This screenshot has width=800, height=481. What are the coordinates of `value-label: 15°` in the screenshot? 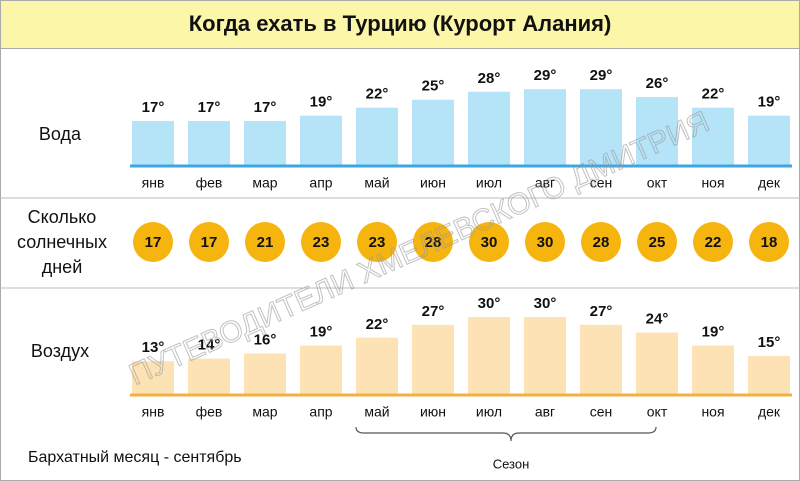 It's located at (769, 342).